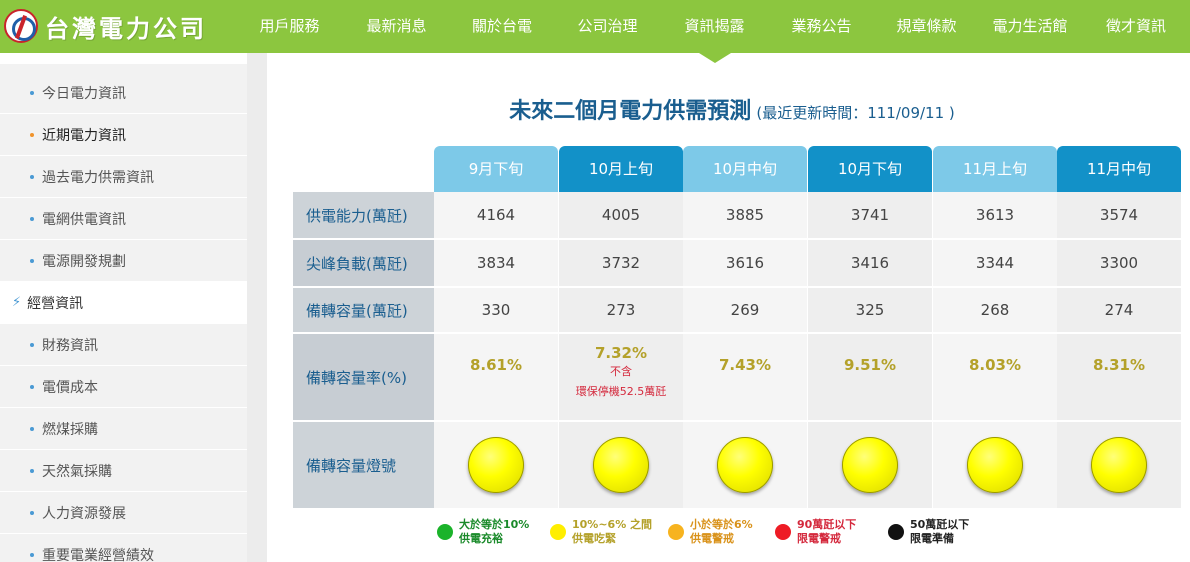 The image size is (1190, 562). I want to click on legend-line2: 限電警戒, so click(819, 538).